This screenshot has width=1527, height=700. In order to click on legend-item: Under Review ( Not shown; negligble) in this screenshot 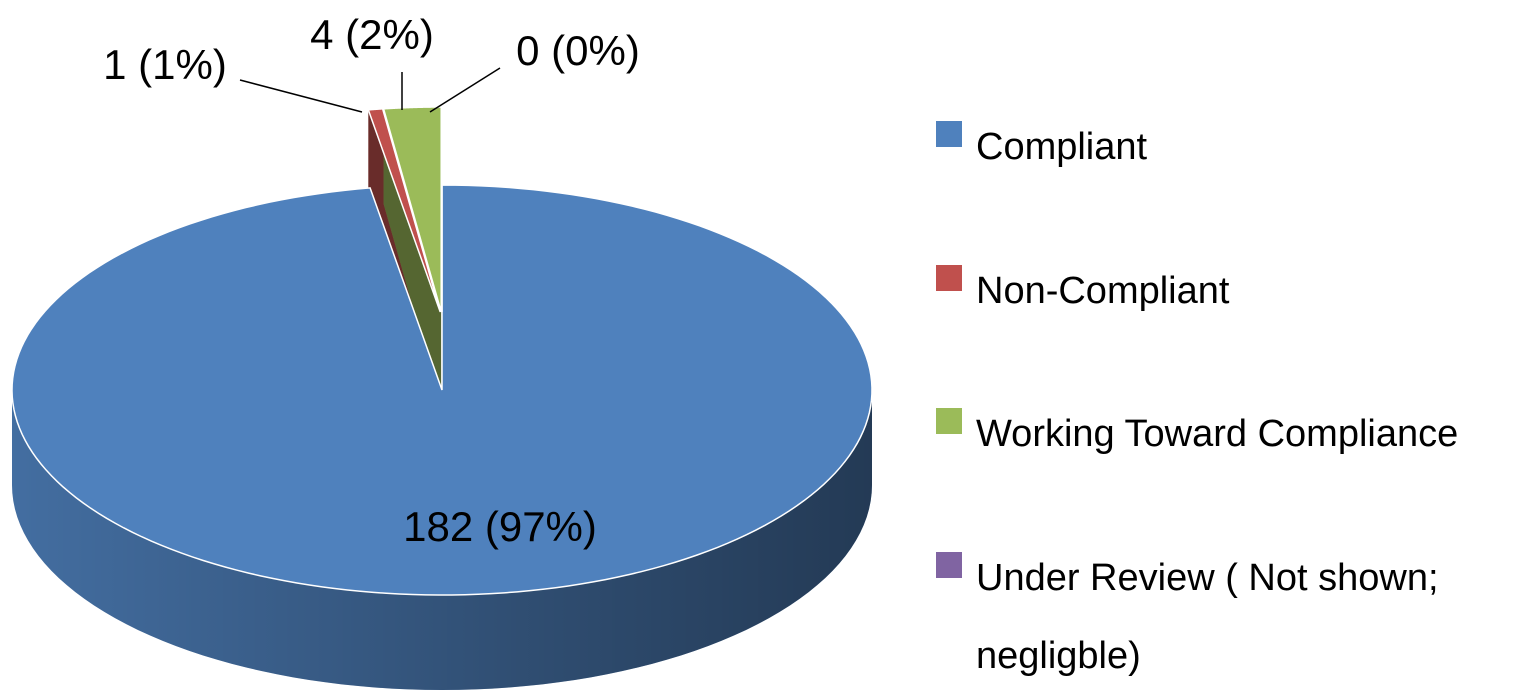, I will do `click(1228, 617)`.